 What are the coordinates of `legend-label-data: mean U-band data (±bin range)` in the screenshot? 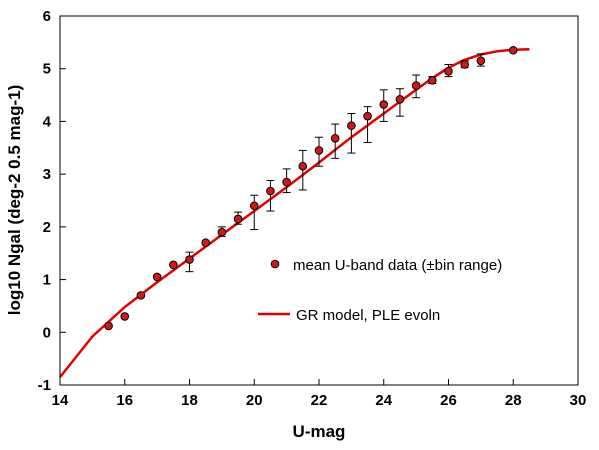 It's located at (397, 265).